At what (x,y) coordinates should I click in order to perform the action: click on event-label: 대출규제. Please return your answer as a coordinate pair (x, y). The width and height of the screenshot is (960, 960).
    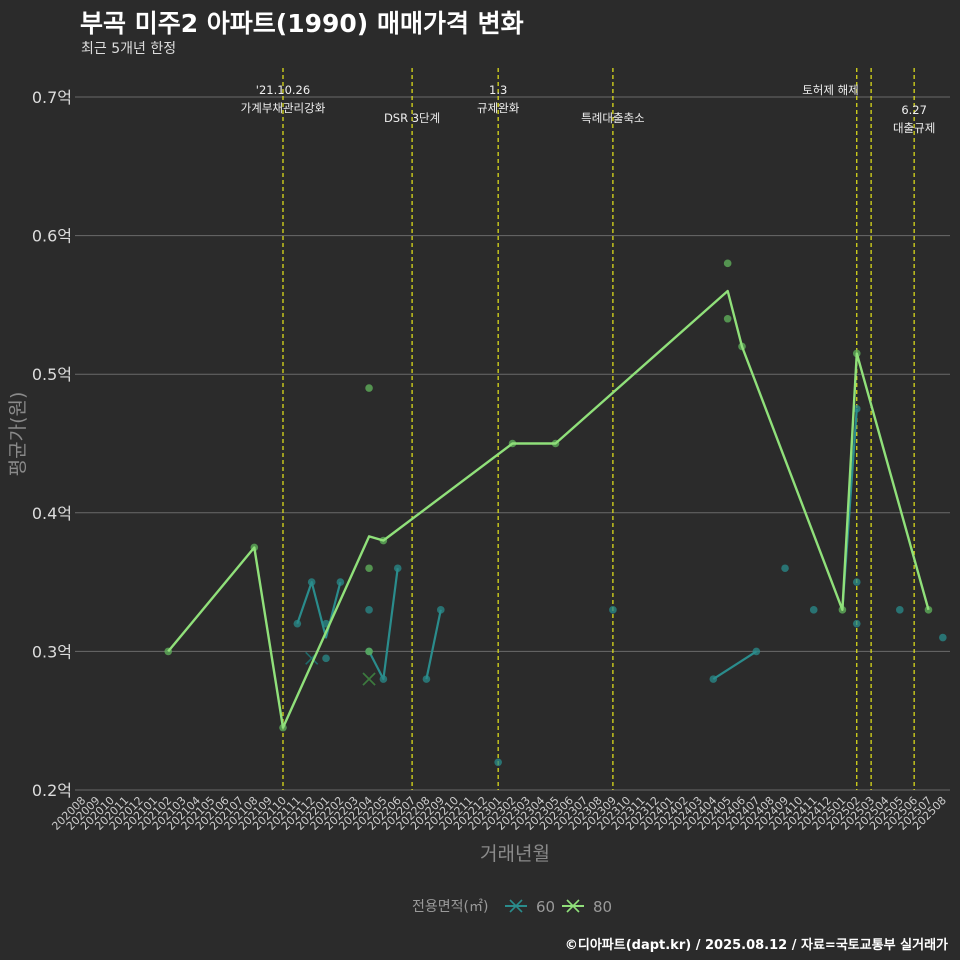
    Looking at the image, I should click on (914, 128).